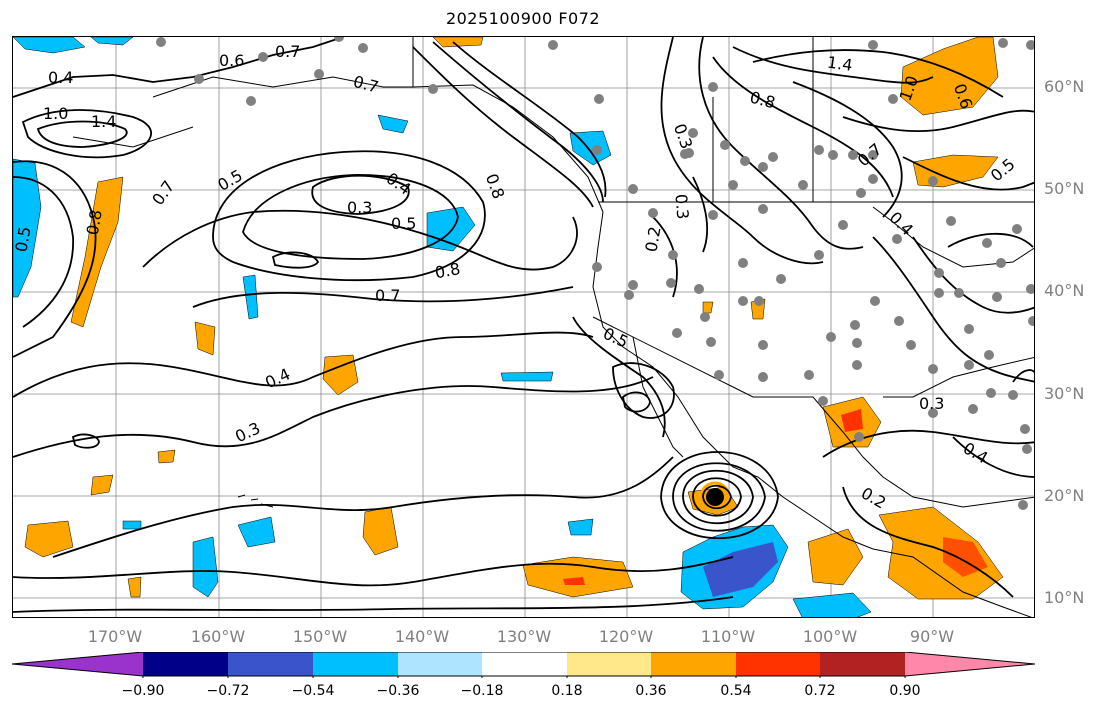  What do you see at coordinates (1064, 597) in the screenshot?
I see `lat-label: 10°N` at bounding box center [1064, 597].